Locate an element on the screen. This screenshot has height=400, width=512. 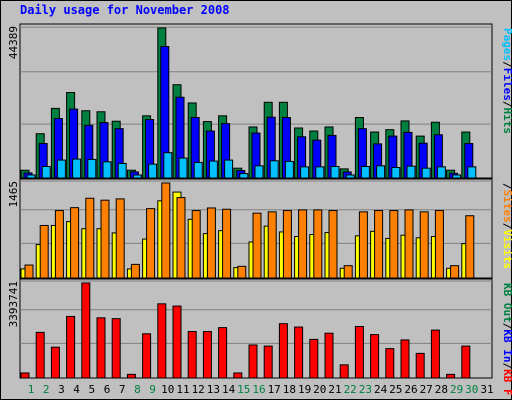
x-tick-label: 26 is located at coordinates (410, 389).